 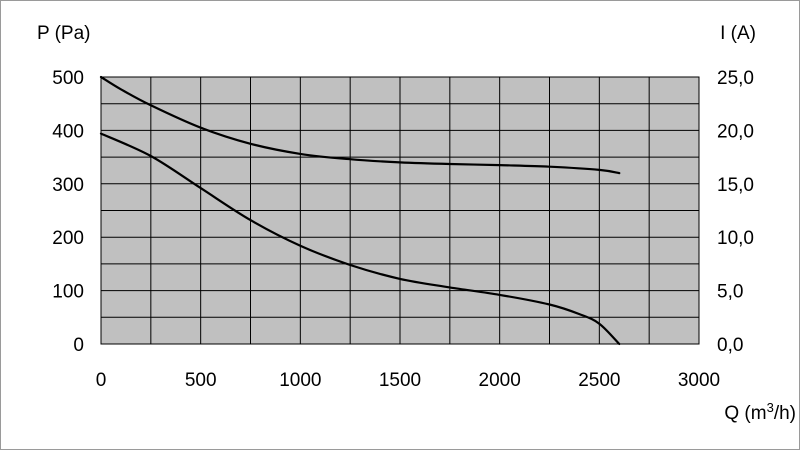 What do you see at coordinates (730, 292) in the screenshot?
I see `y-right-tick-label: 5,0` at bounding box center [730, 292].